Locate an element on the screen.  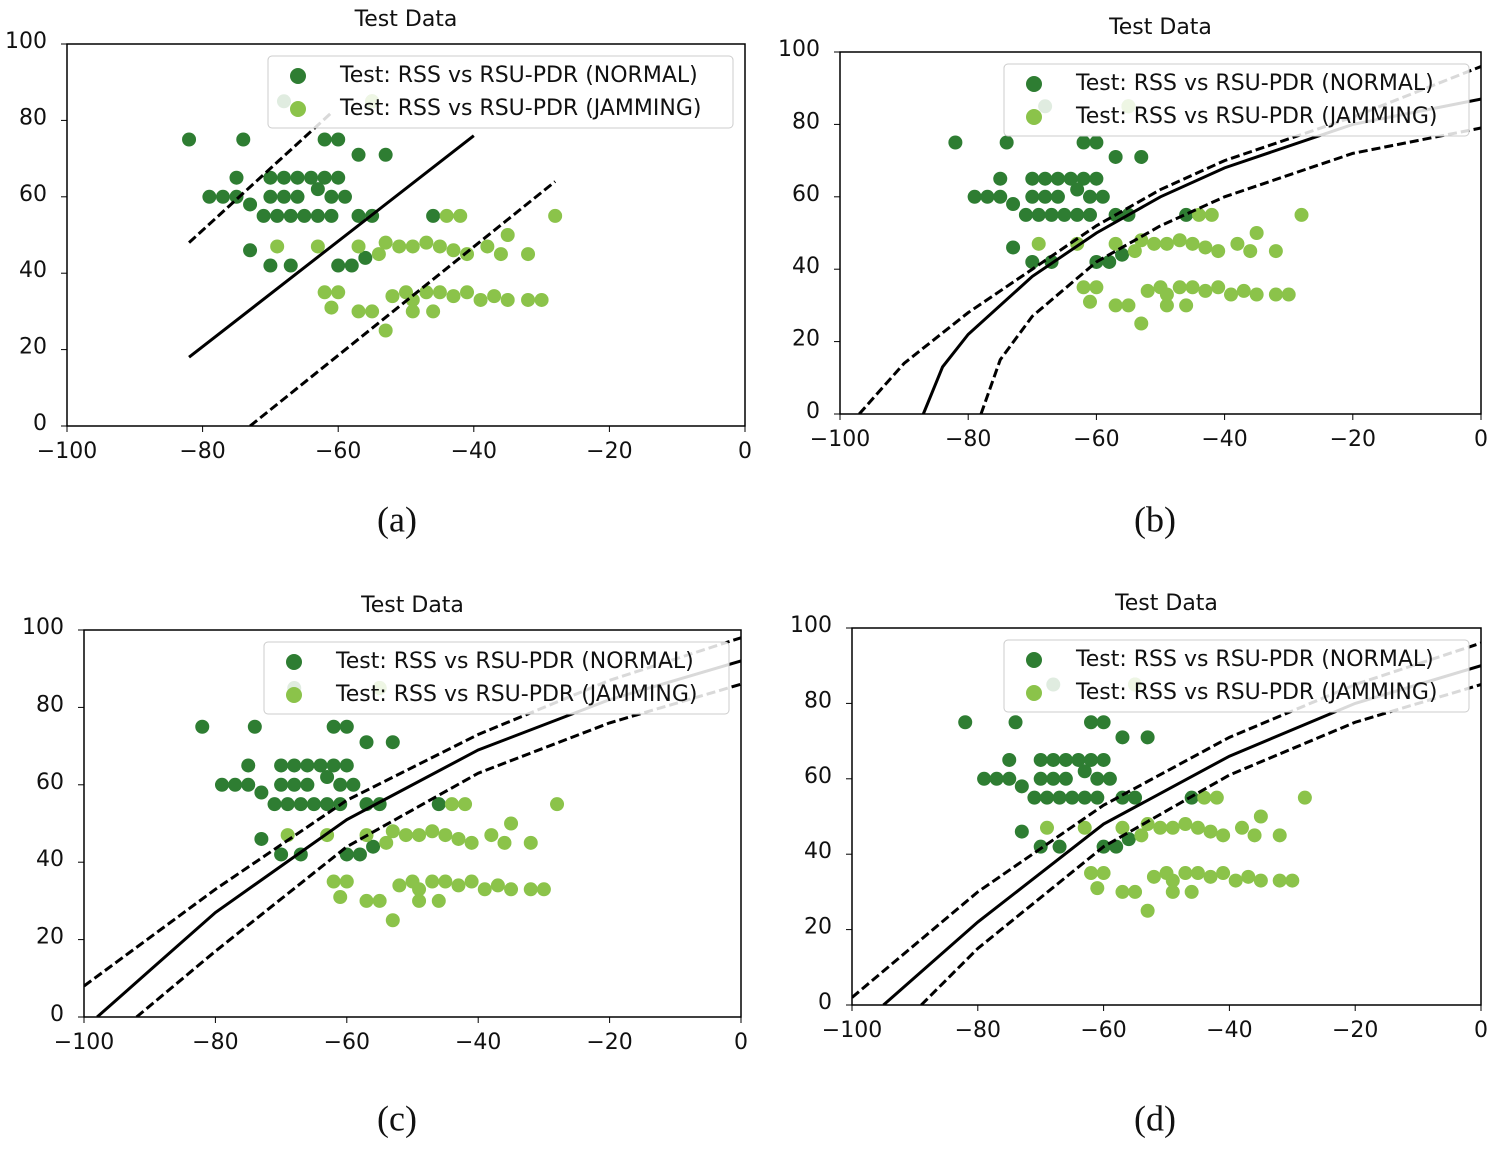
y-tick-label: 100 is located at coordinates (26, 41).